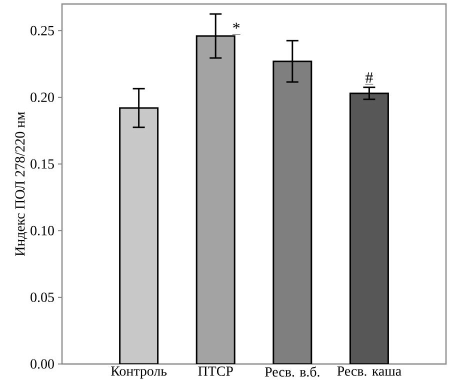  What do you see at coordinates (42, 31) in the screenshot?
I see `y-tick-label: 0.25` at bounding box center [42, 31].